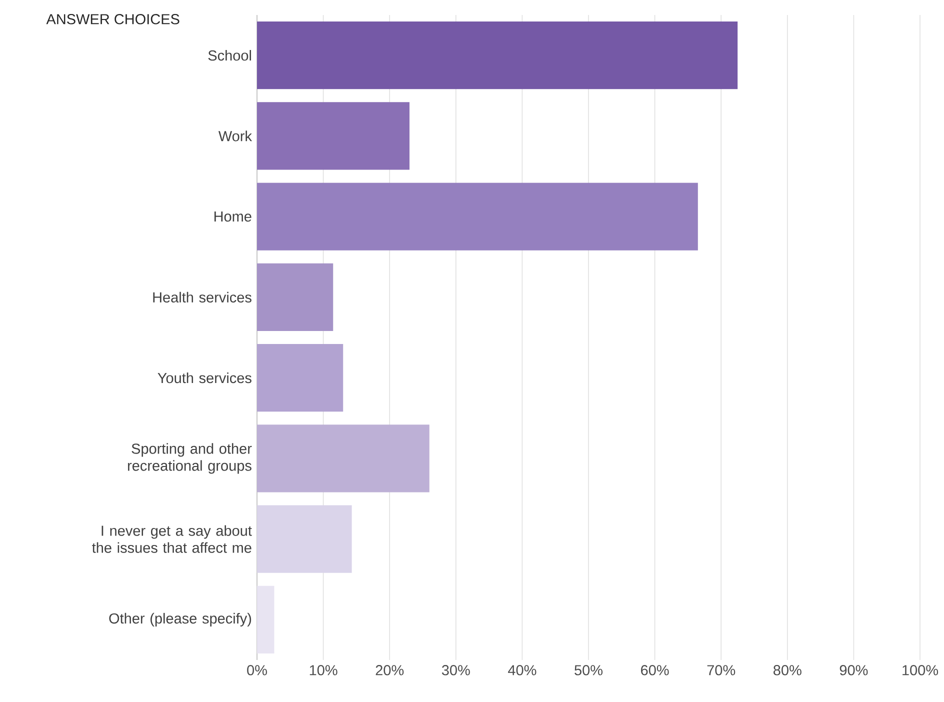  Describe the element at coordinates (233, 217) in the screenshot. I see `y-tick-label: Home` at that location.